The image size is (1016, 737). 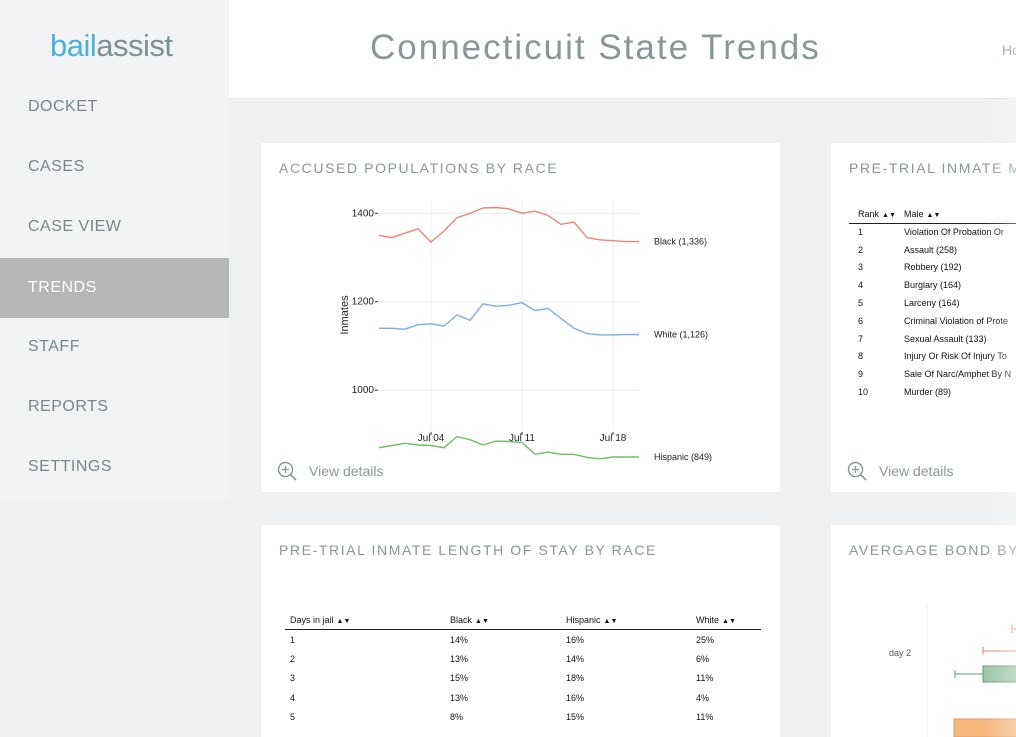 What do you see at coordinates (575, 678) in the screenshot?
I see `hispanic-cell: 18%` at bounding box center [575, 678].